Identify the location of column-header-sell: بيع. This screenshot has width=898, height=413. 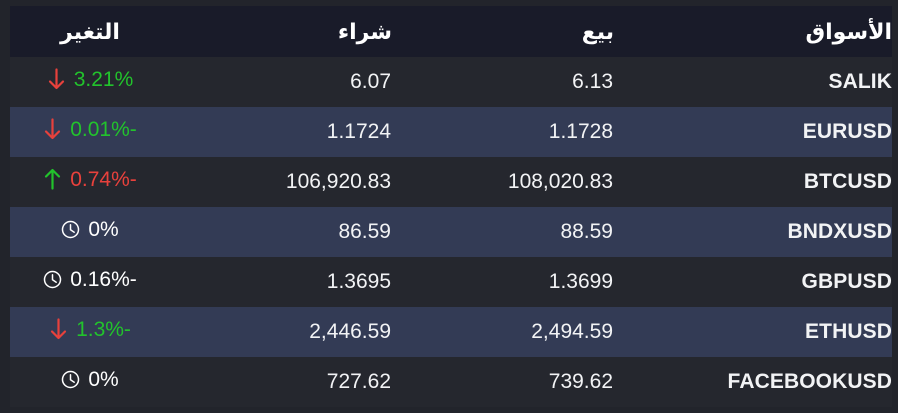
(597, 31).